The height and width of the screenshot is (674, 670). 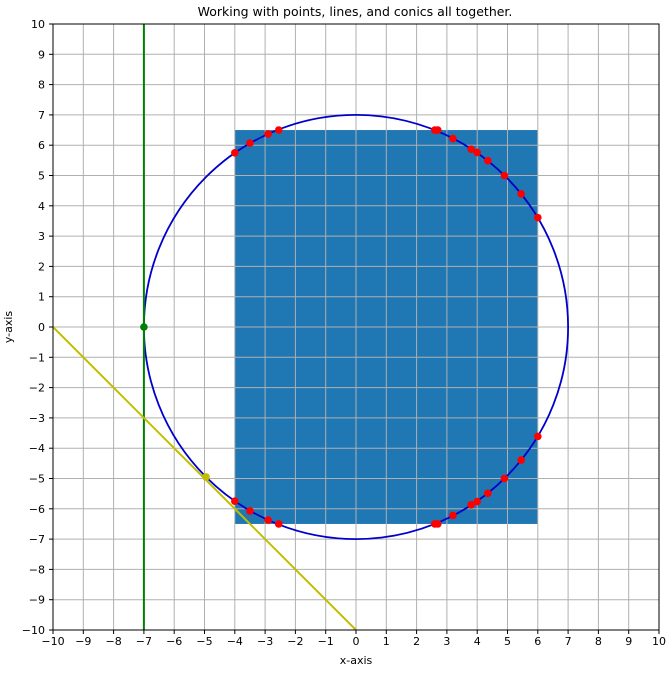 I want to click on x-tick-label: −10, so click(x=52, y=641).